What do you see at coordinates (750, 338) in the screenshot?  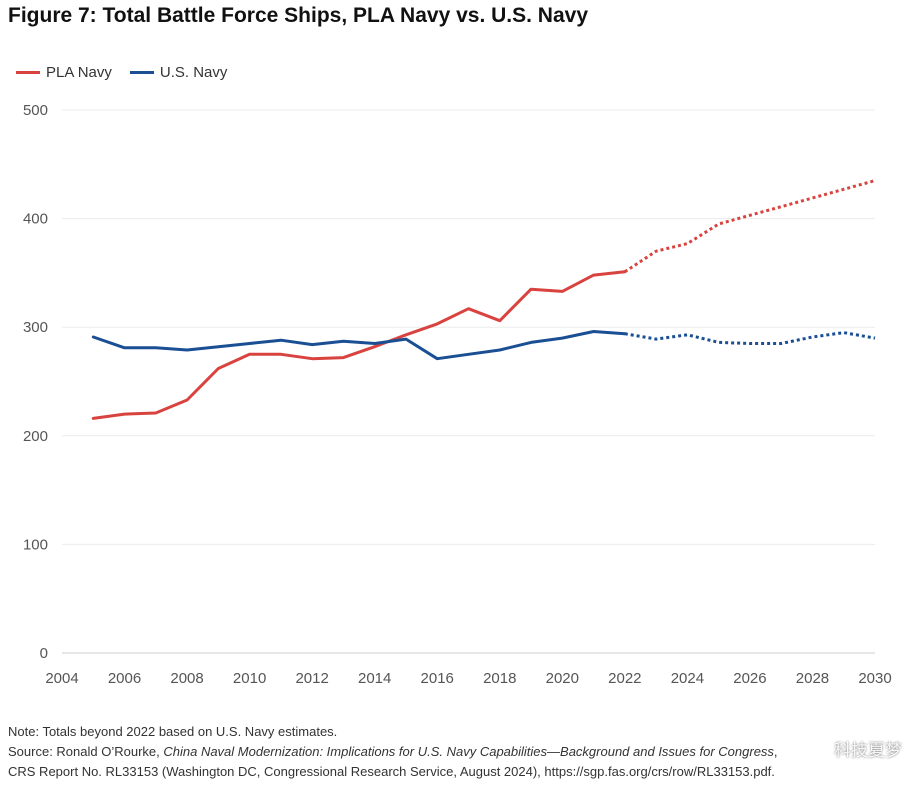 I see `series-line-us-estimate` at bounding box center [750, 338].